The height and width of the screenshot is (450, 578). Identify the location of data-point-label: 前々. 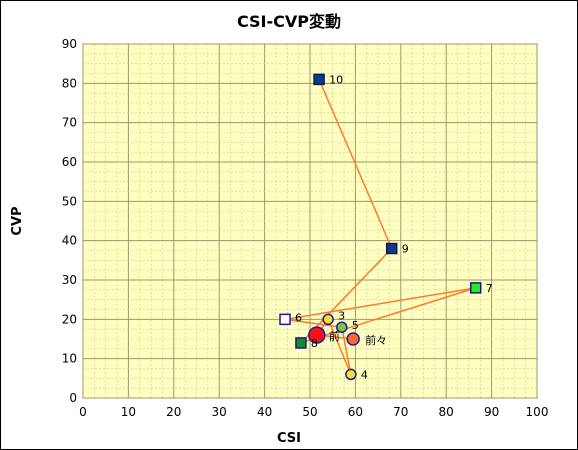
(376, 340).